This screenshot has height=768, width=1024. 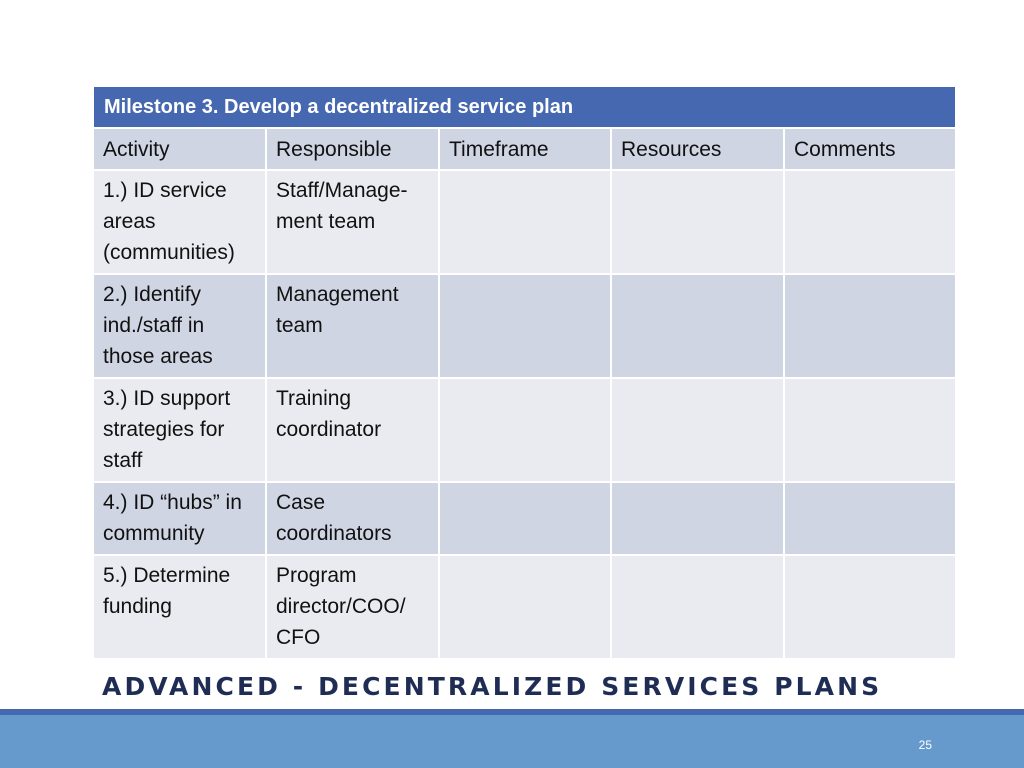 I want to click on footer-bar, so click(x=512, y=738).